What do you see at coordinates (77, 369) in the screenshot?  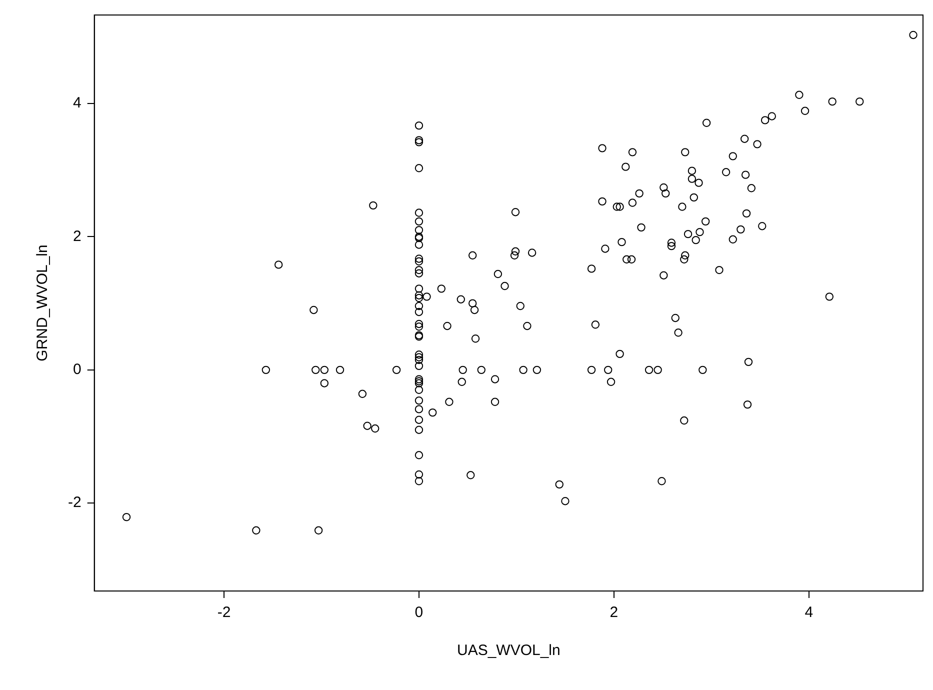 I see `y-tick-label: 0` at bounding box center [77, 369].